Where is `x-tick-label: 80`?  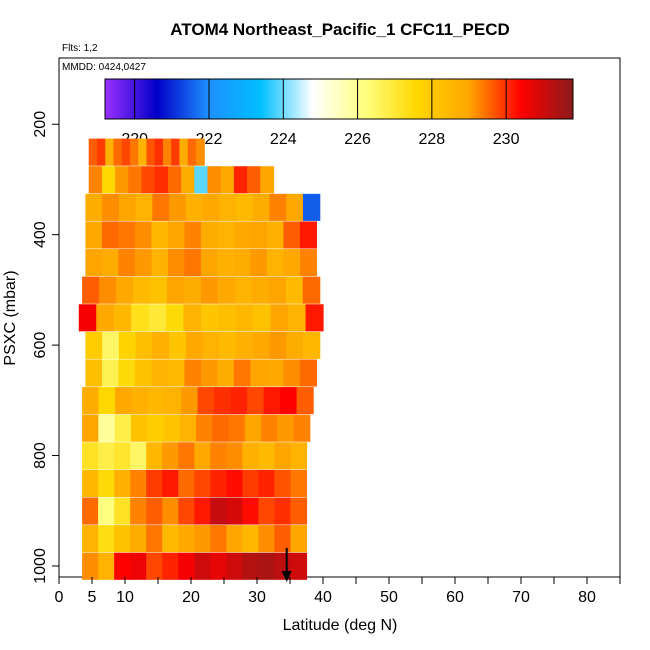 x-tick-label: 80 is located at coordinates (587, 597).